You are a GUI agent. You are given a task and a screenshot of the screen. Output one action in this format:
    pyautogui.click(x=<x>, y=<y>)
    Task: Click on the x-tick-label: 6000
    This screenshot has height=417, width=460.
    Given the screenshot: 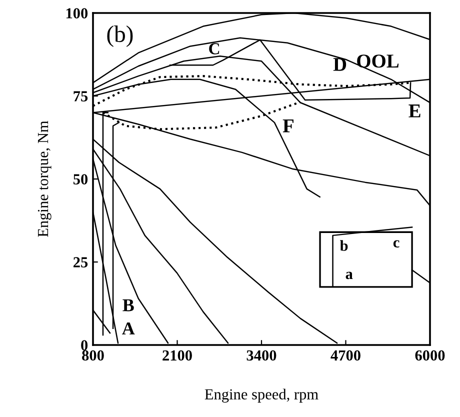 What is the action you would take?
    pyautogui.click(x=430, y=355)
    